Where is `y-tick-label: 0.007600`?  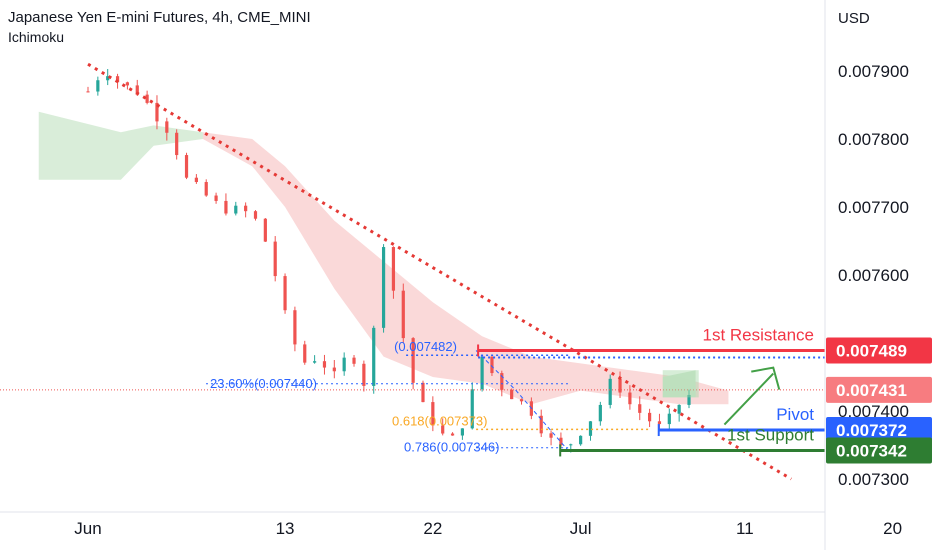 y-tick-label: 0.007600 is located at coordinates (873, 275).